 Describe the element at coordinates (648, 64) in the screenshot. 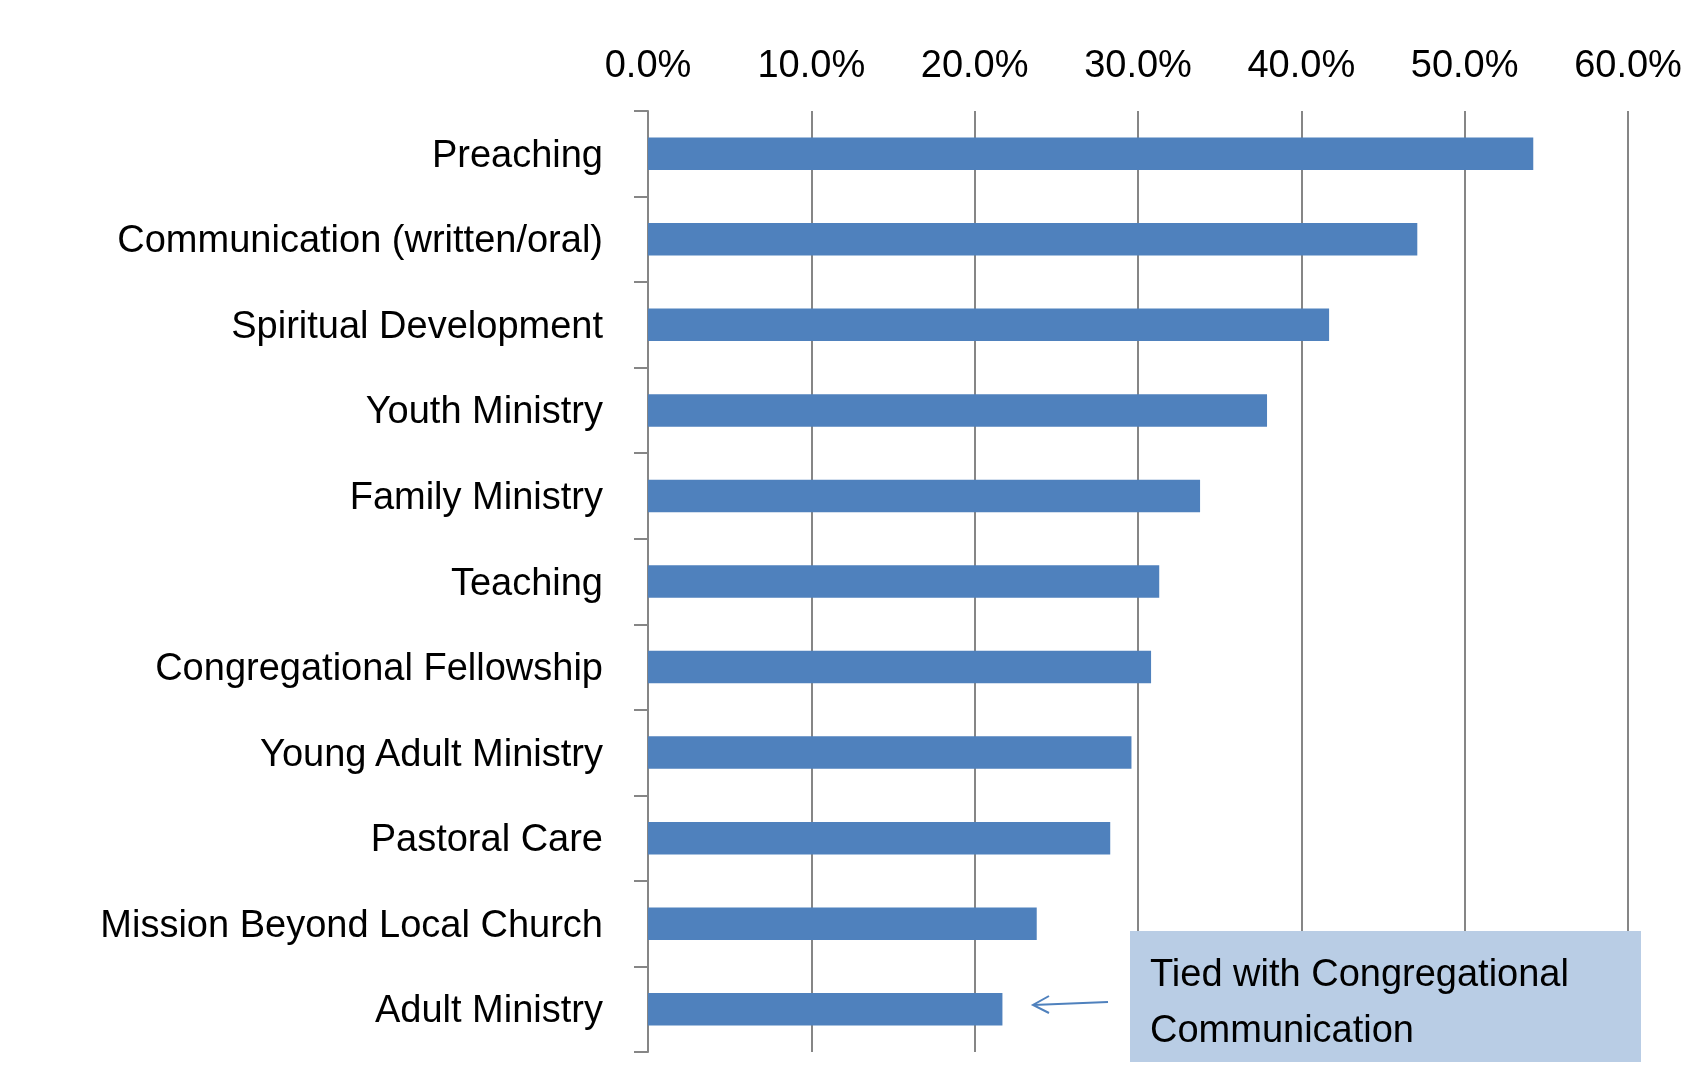

I see `x-tick-label: 0.0%` at that location.